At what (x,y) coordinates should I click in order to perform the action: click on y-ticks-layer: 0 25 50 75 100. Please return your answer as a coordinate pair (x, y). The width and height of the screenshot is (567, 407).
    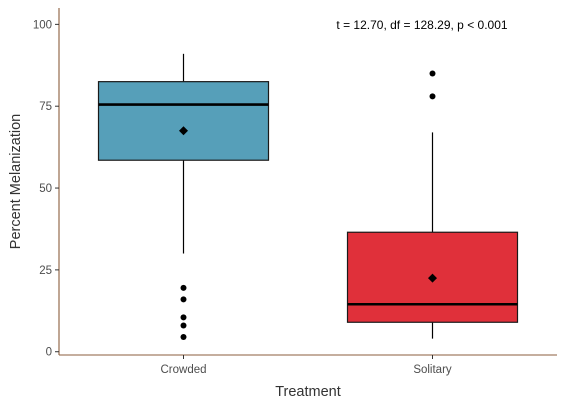
    Looking at the image, I should click on (46, 189).